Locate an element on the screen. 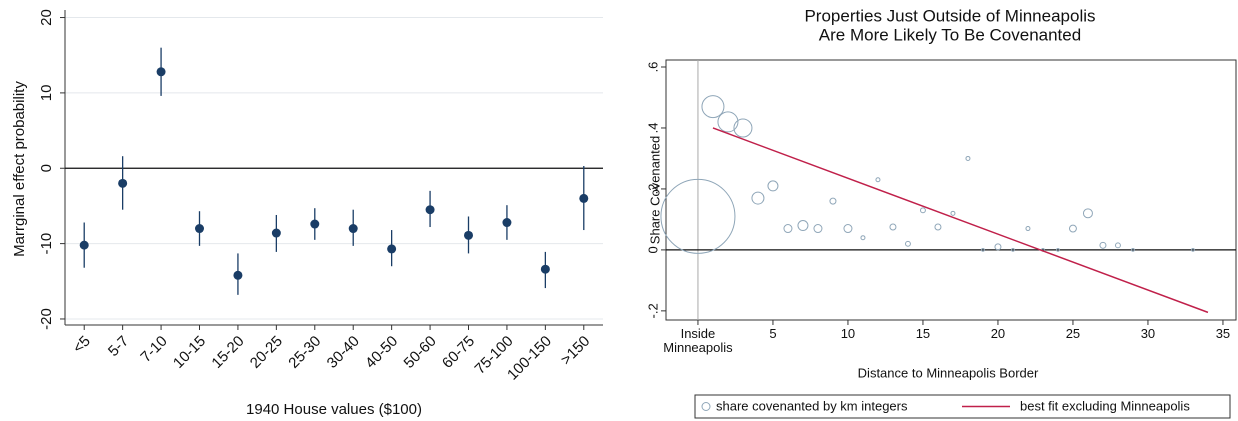  y-tick-label: -20 is located at coordinates (46, 319).